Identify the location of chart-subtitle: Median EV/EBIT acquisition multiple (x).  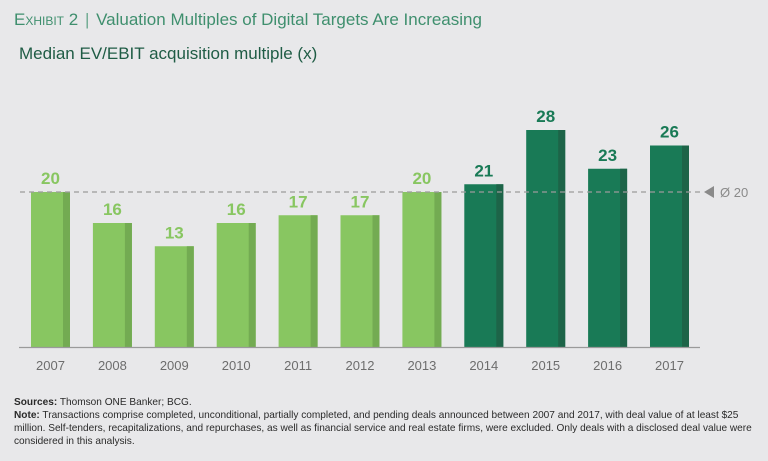
(168, 53).